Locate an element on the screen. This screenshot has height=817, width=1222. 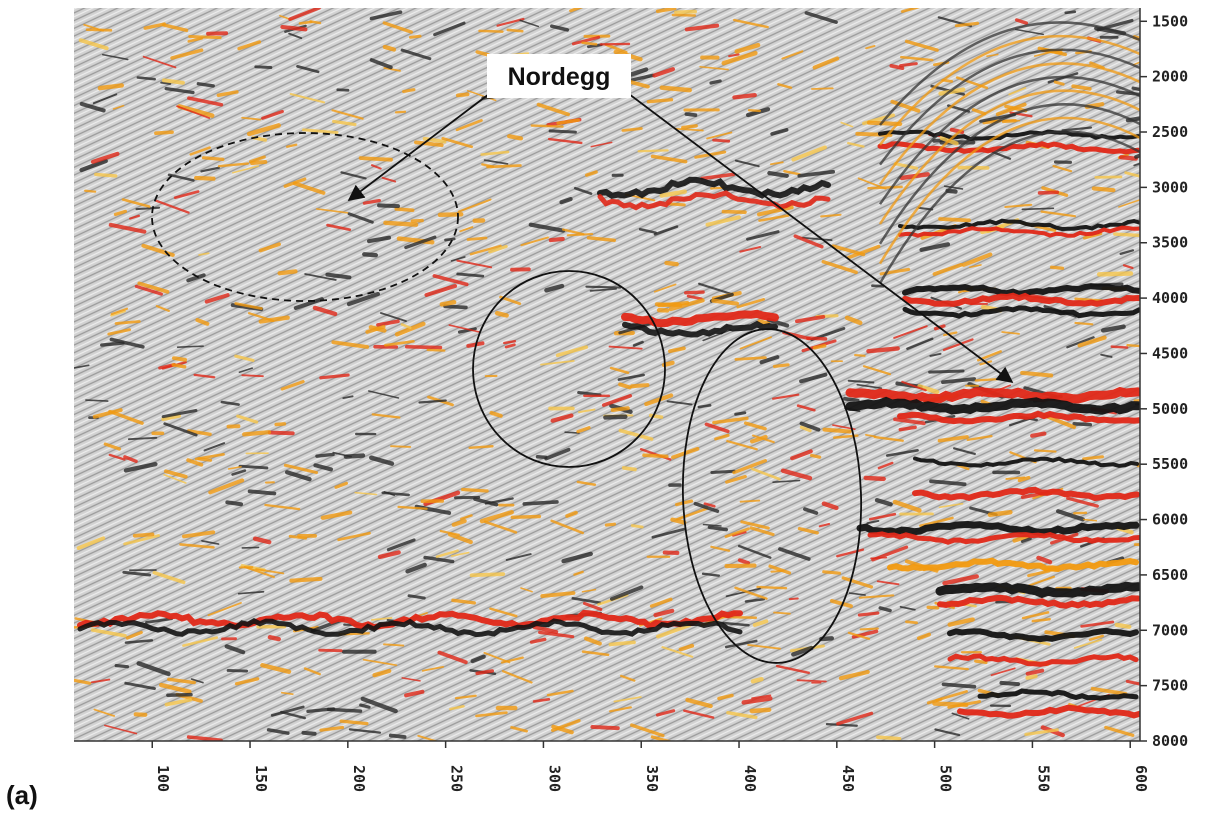
y-tick-label: 5500 is located at coordinates (1170, 464).